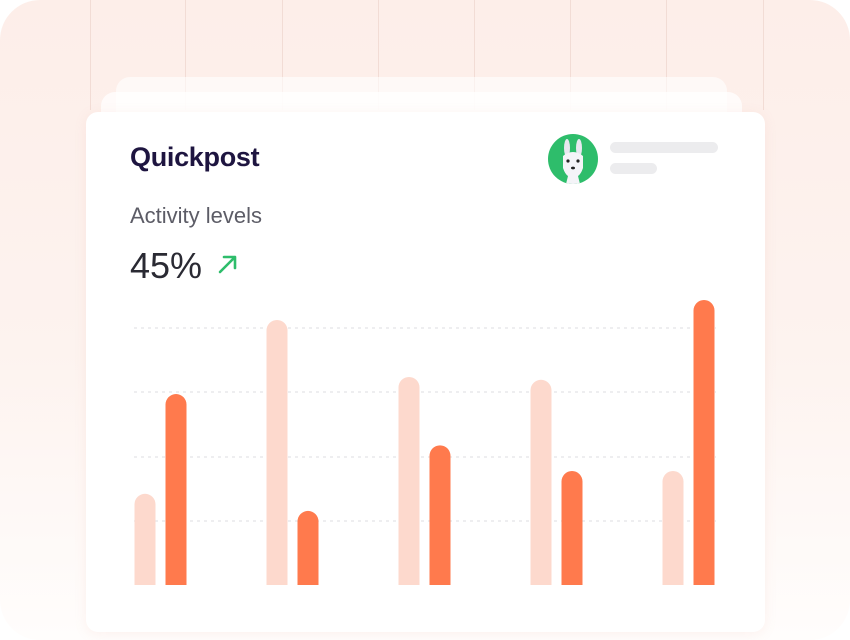  I want to click on name-placeholder, so click(664, 147).